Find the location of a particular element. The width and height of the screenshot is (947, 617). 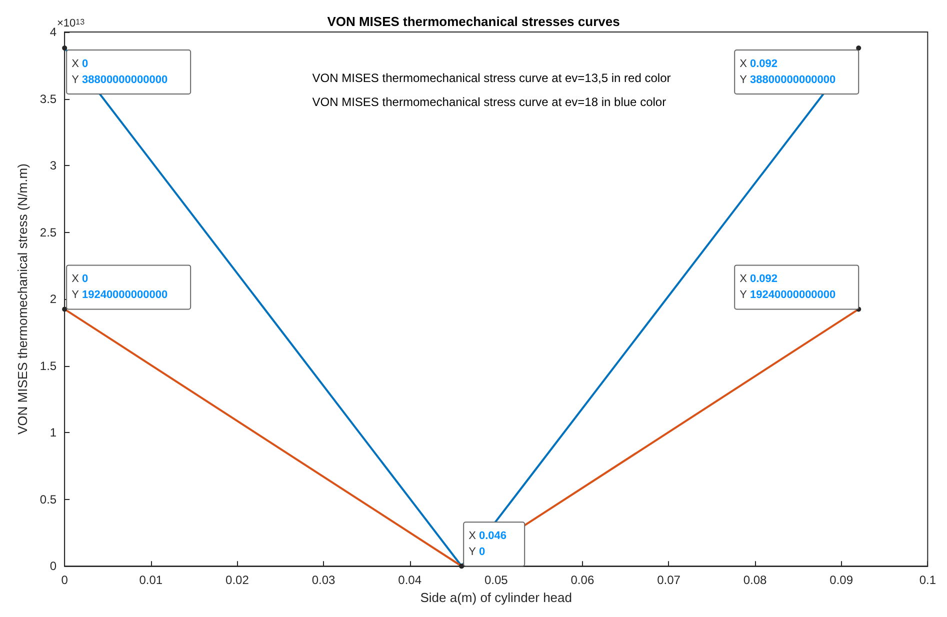

annotation: X 0.092 Y 19240000000000 is located at coordinates (788, 287).